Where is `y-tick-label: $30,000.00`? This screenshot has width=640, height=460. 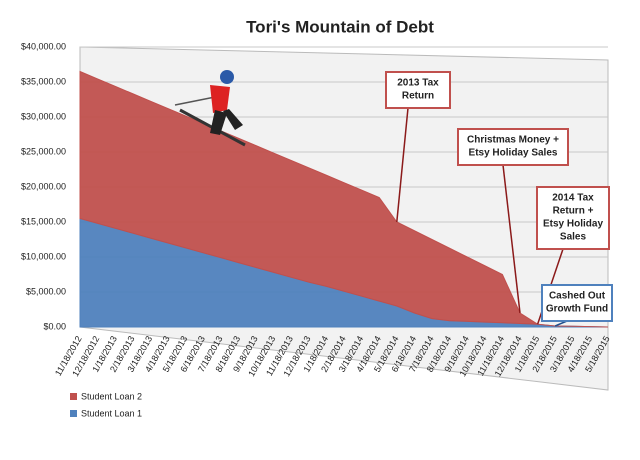
y-tick-label: $30,000.00 is located at coordinates (43, 116).